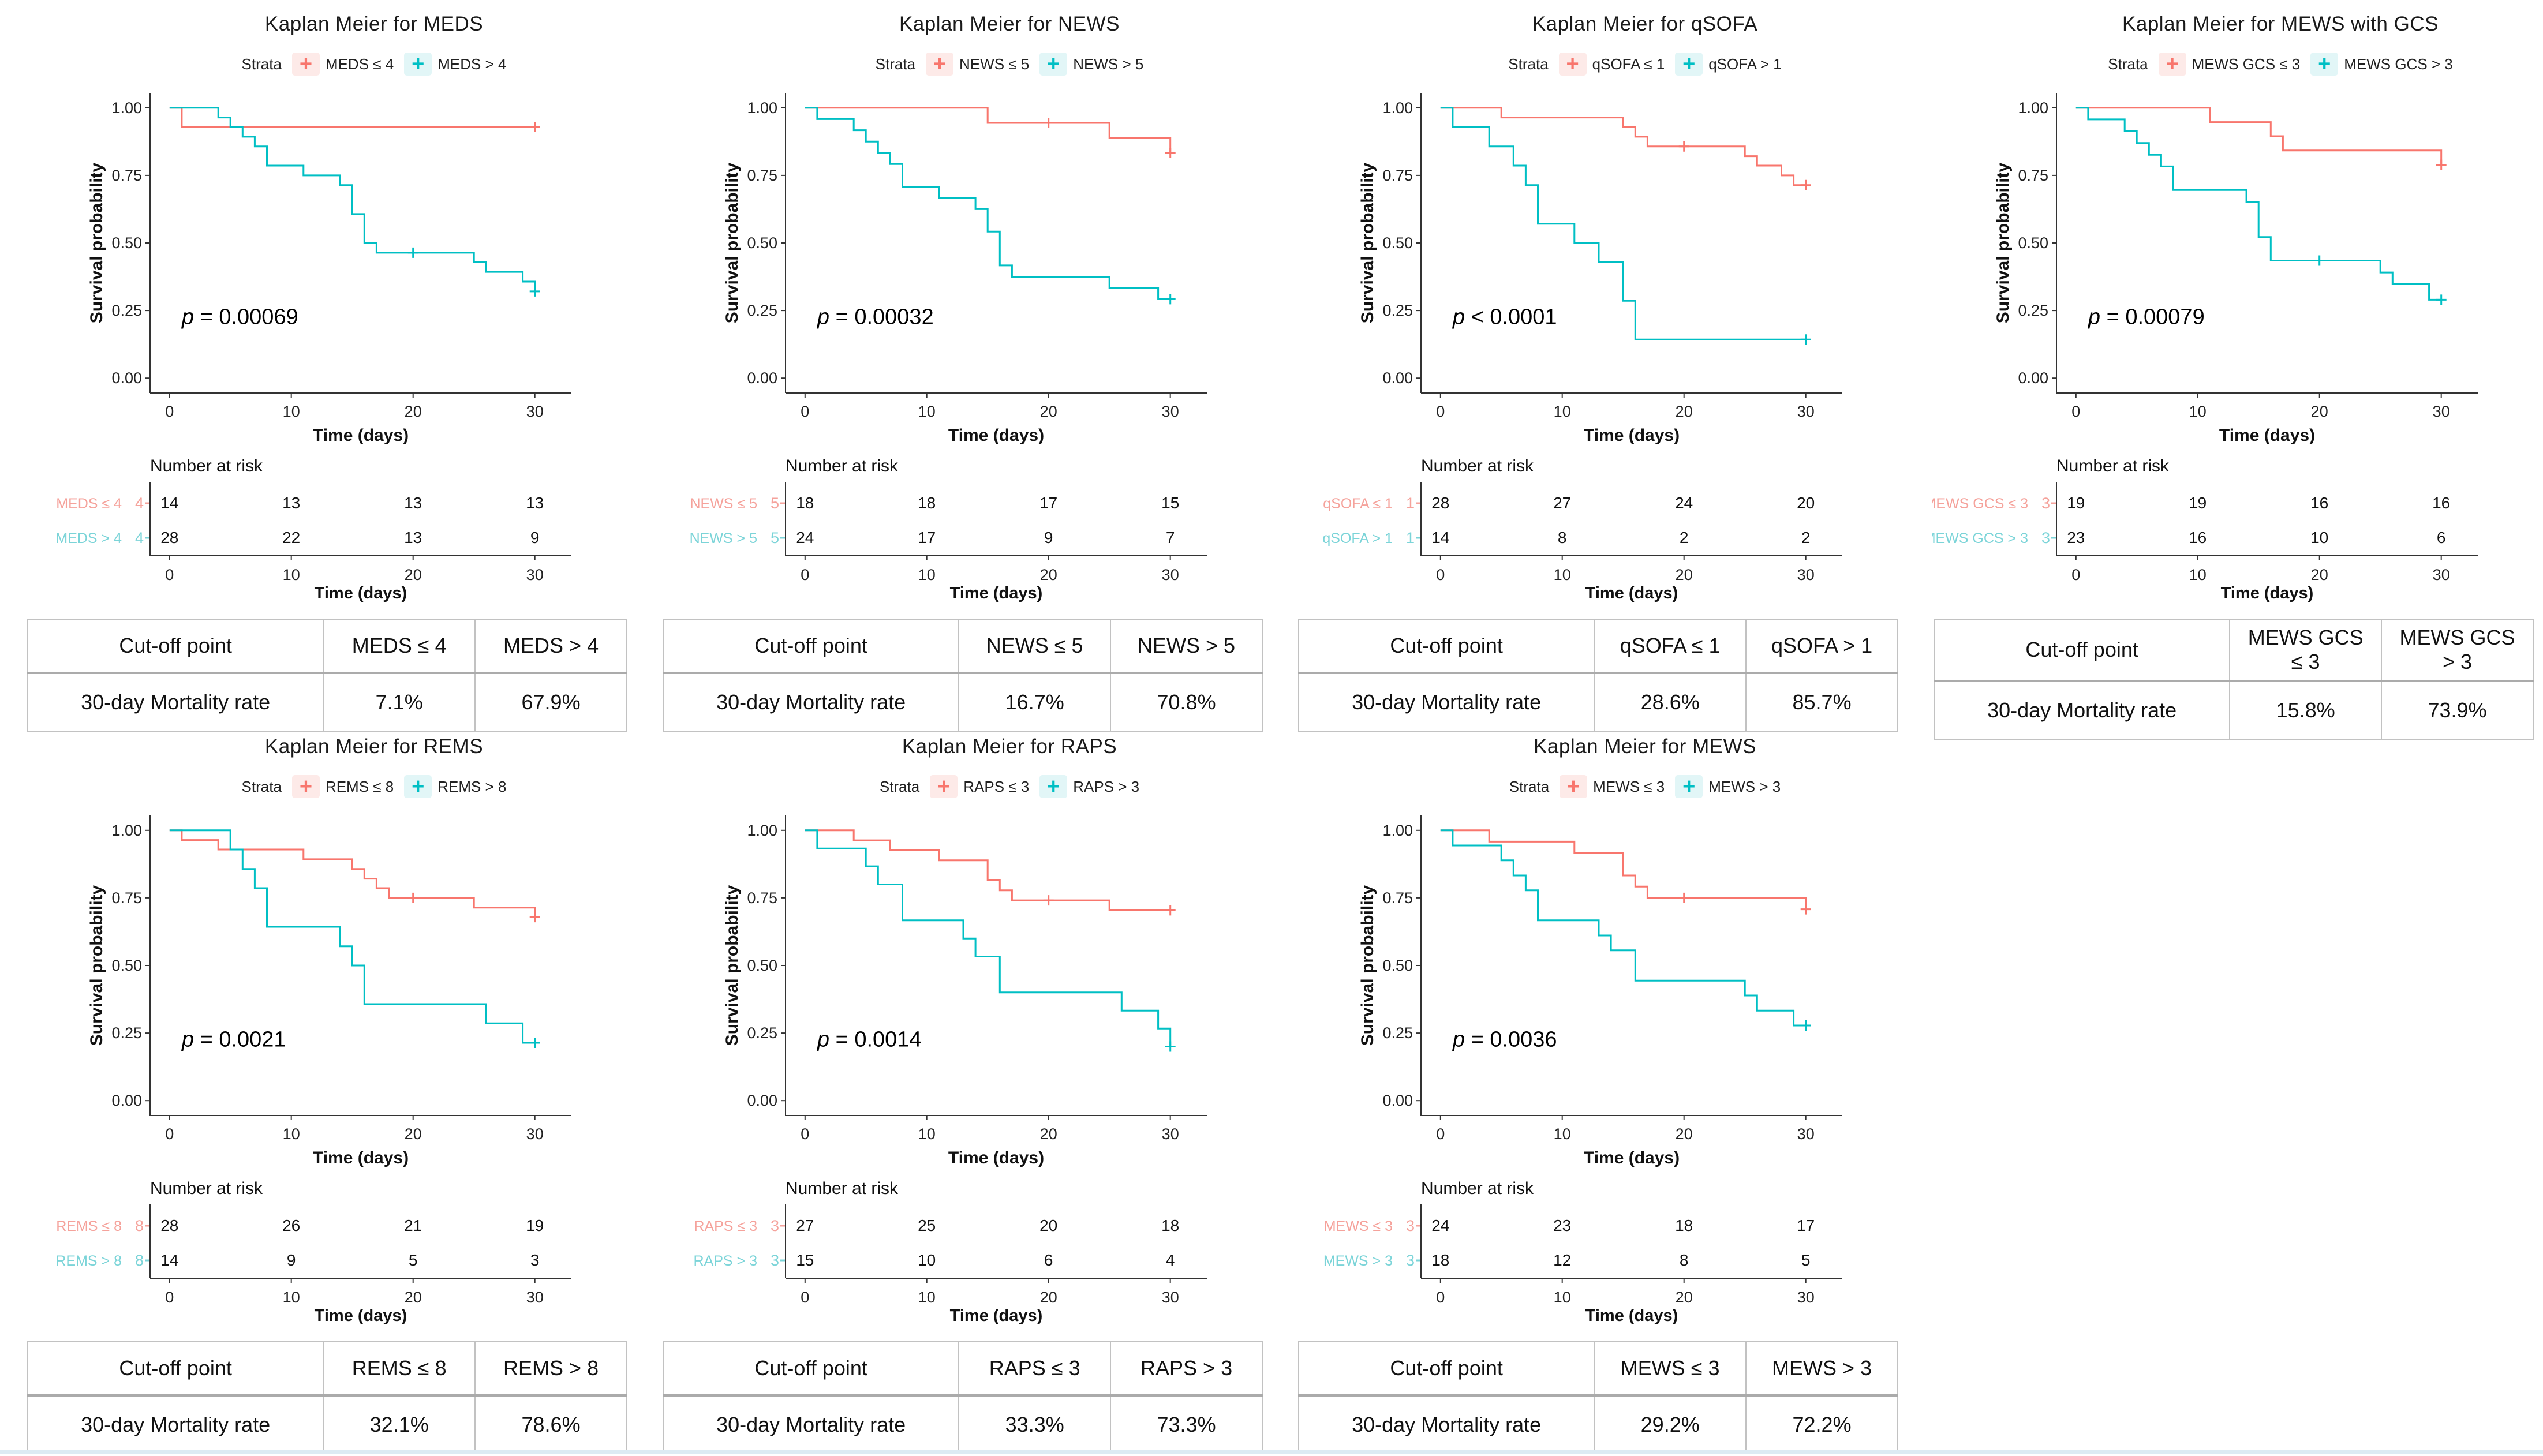  I want to click on cutoff-value-high: 78.6%, so click(550, 1424).